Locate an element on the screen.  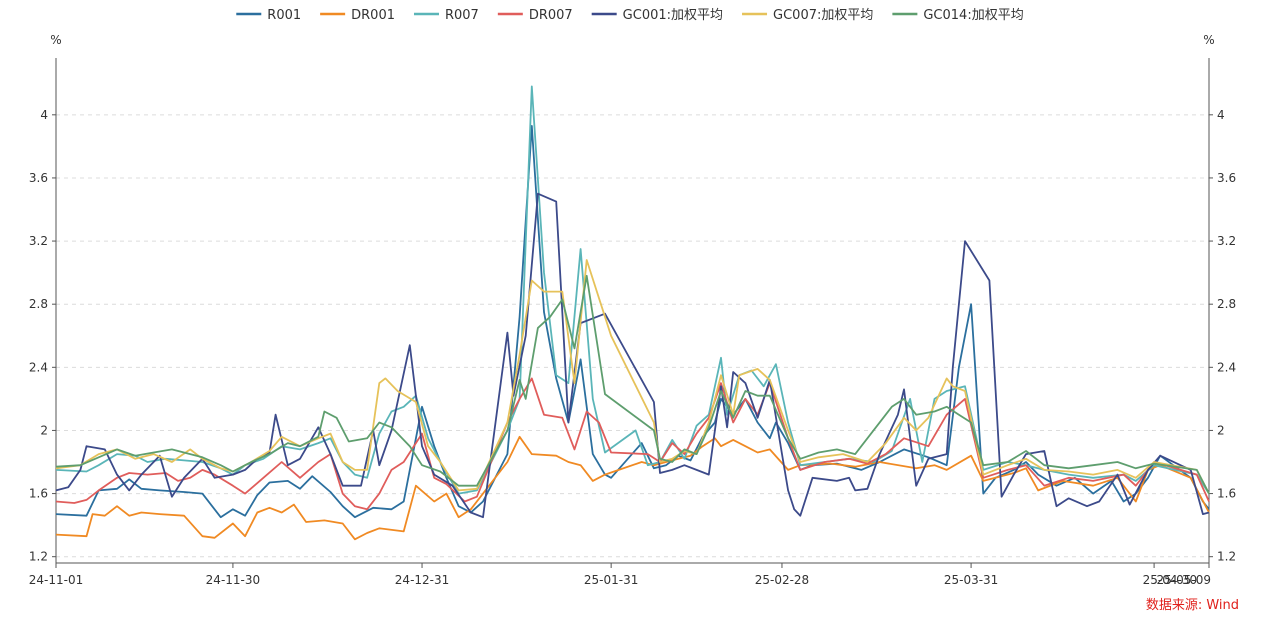
legend-item-6: GC007:加权平均 is located at coordinates (807, 15).